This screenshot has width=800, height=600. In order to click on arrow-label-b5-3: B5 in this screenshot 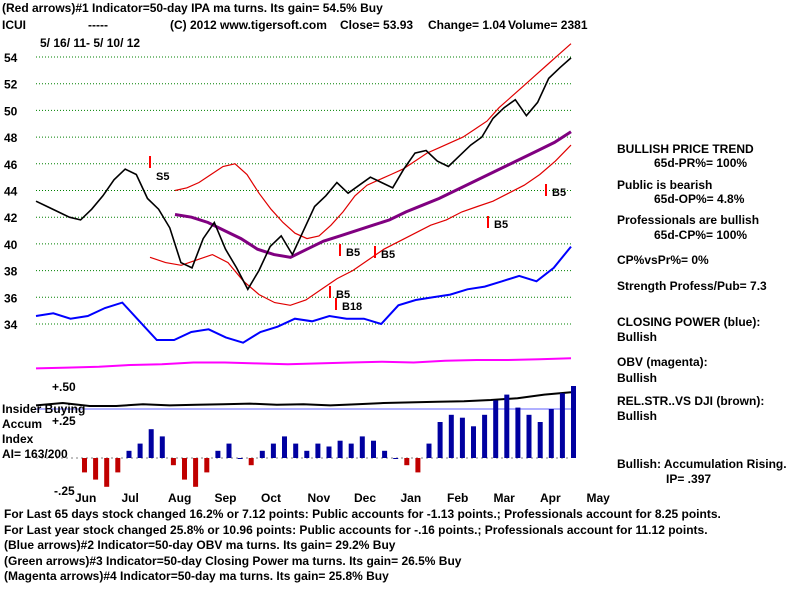, I will do `click(501, 225)`.